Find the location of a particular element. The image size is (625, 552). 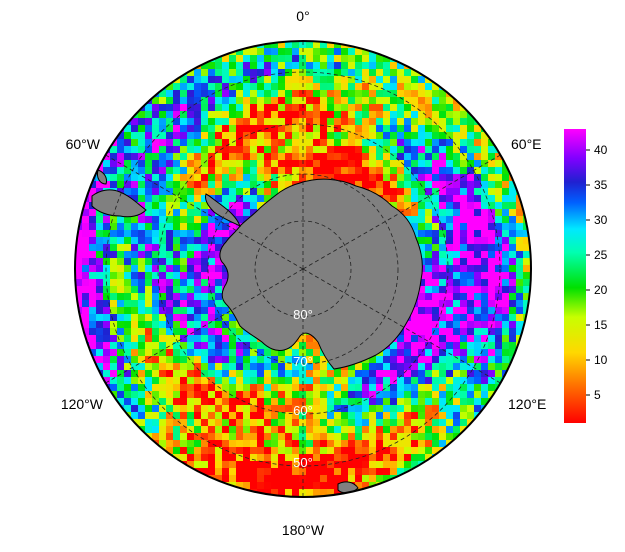

lon-label-60w: 60°W is located at coordinates (83, 144).